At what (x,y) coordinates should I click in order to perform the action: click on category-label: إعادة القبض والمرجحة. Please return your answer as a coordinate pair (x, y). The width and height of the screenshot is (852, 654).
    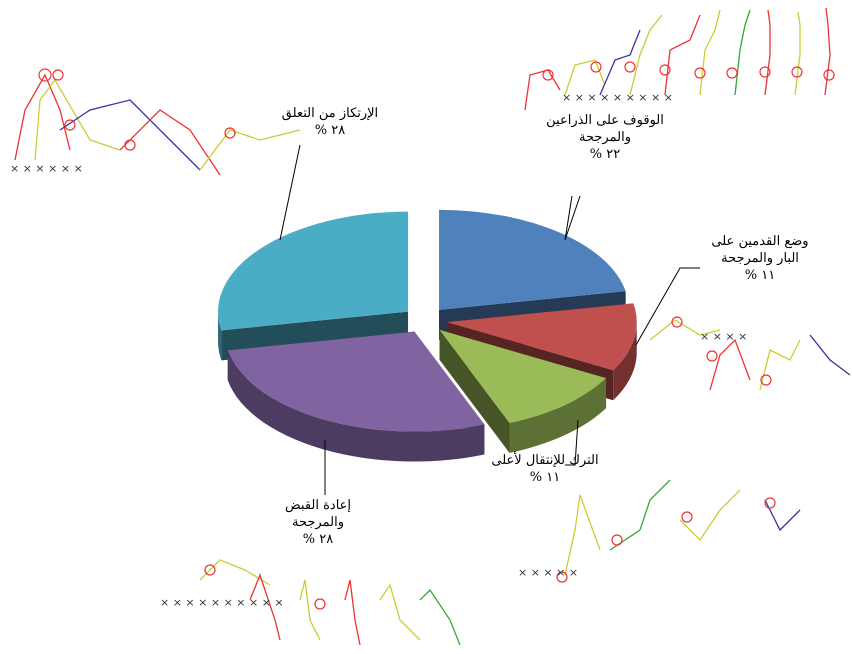
    Looking at the image, I should click on (318, 514).